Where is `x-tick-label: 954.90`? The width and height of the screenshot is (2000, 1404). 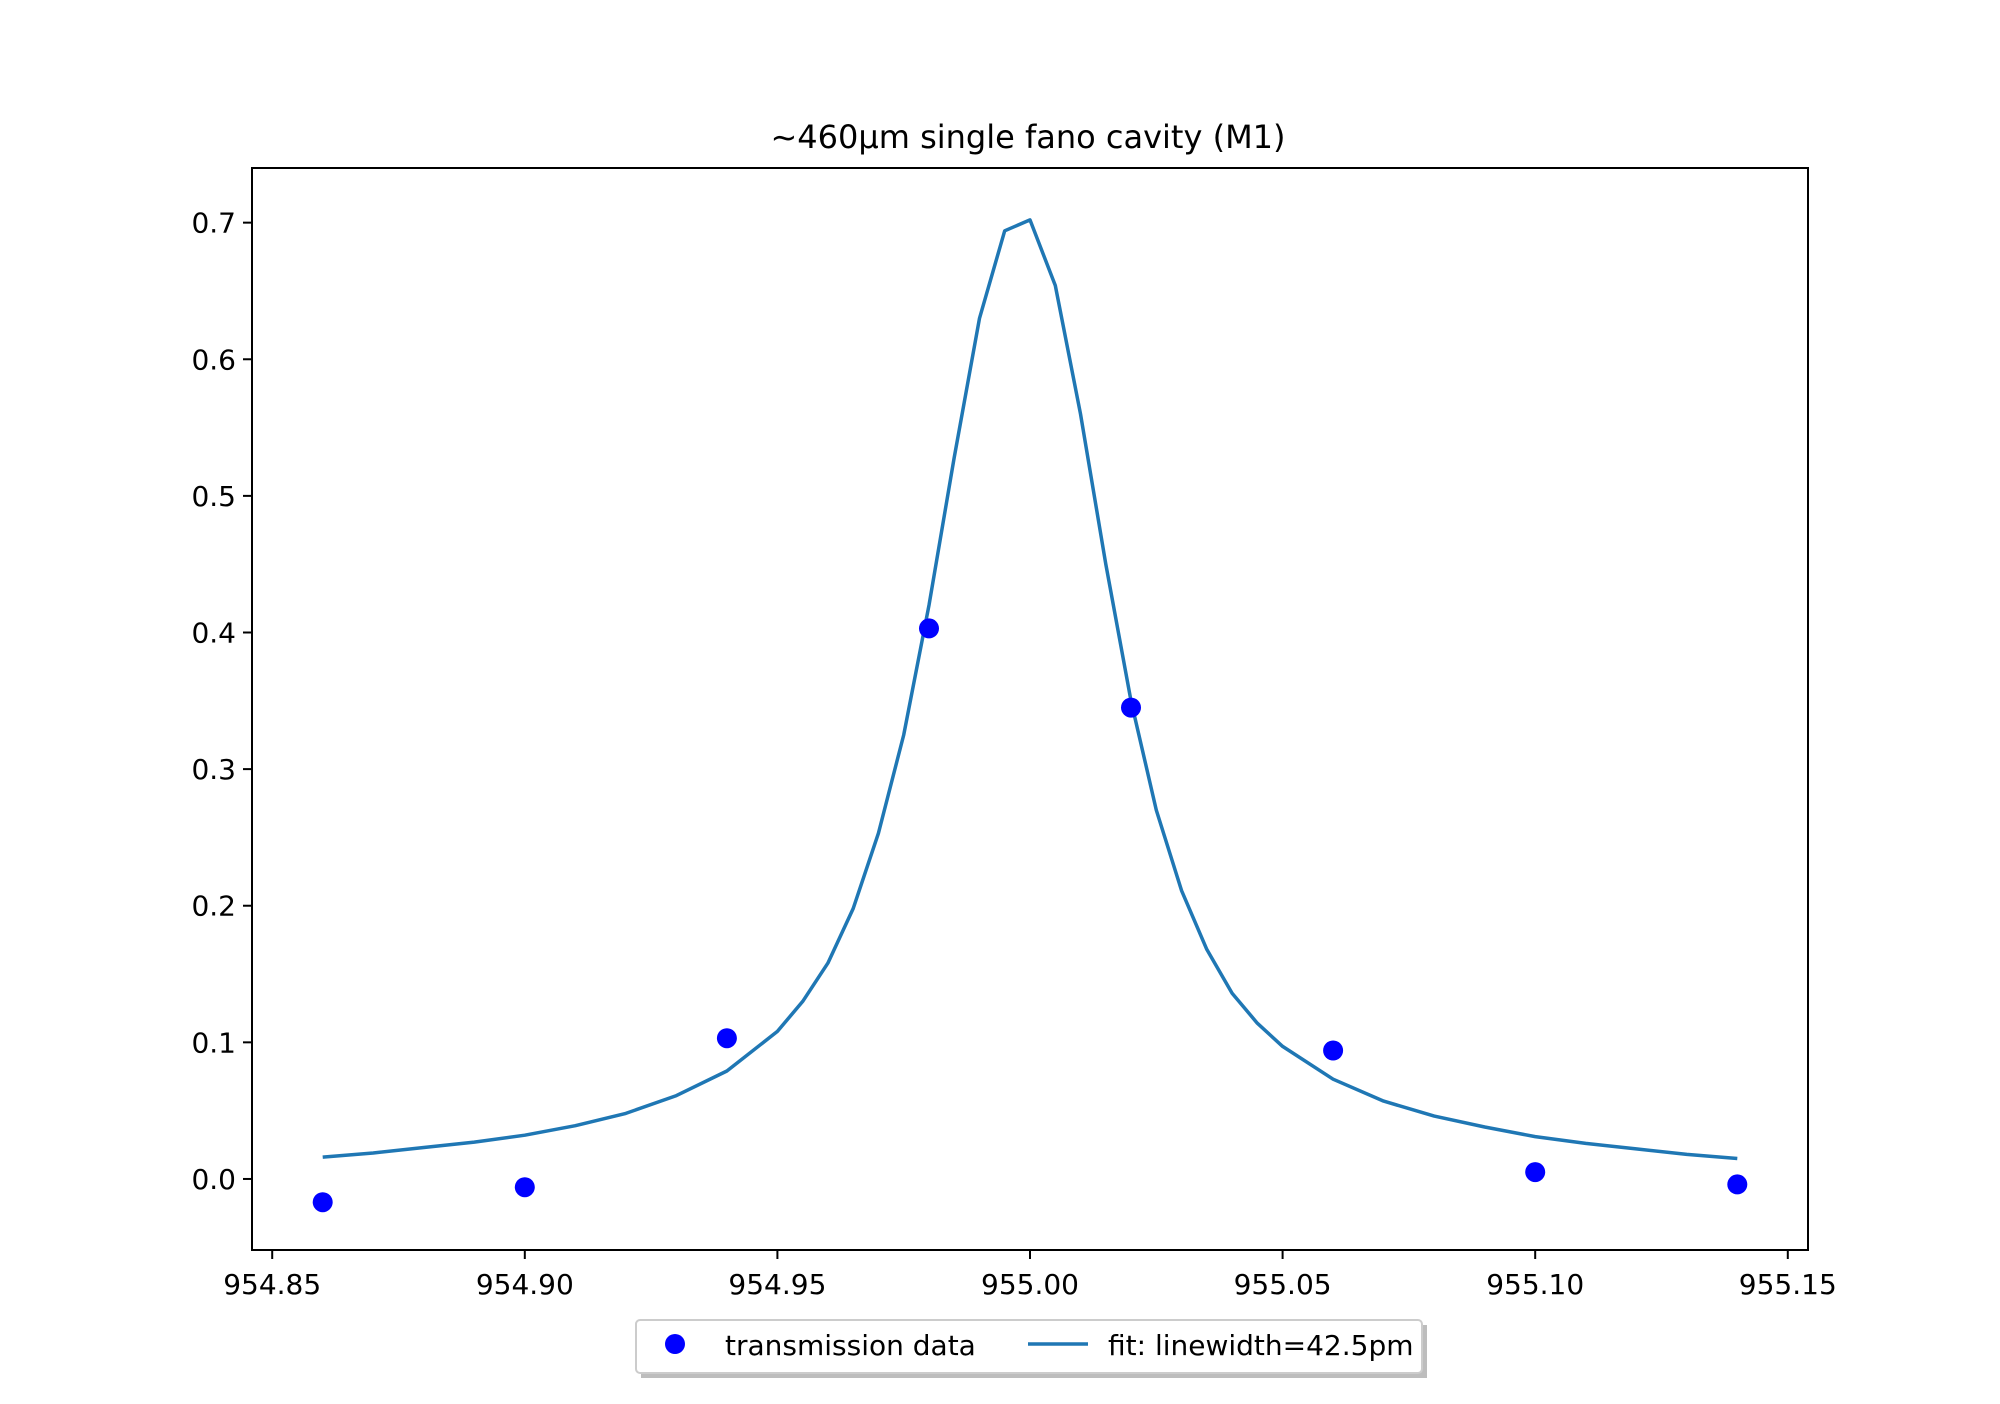 x-tick-label: 954.90 is located at coordinates (525, 1284).